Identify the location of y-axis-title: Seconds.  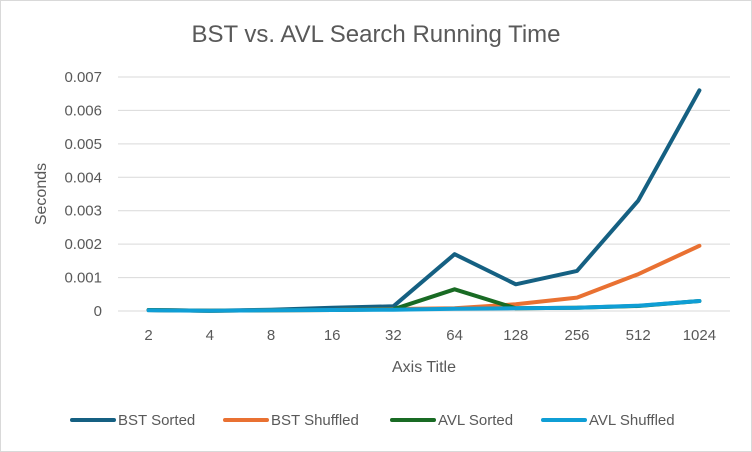
(41, 194).